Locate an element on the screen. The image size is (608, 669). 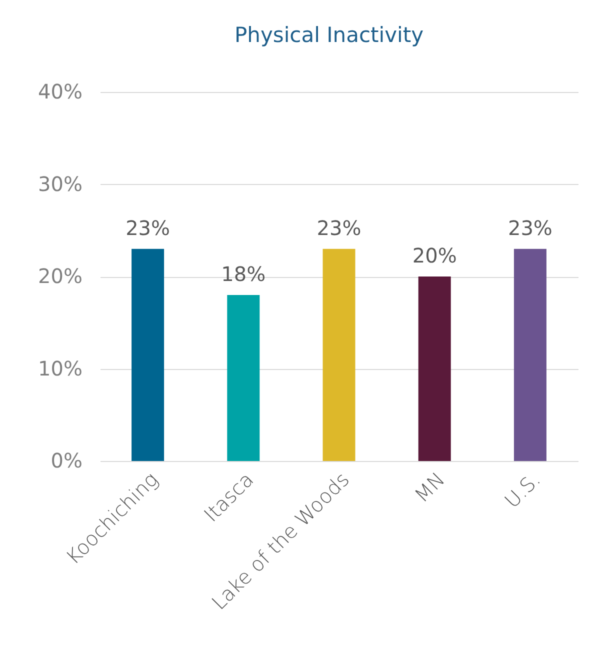
chart-title: Physical Inactivity is located at coordinates (329, 35).